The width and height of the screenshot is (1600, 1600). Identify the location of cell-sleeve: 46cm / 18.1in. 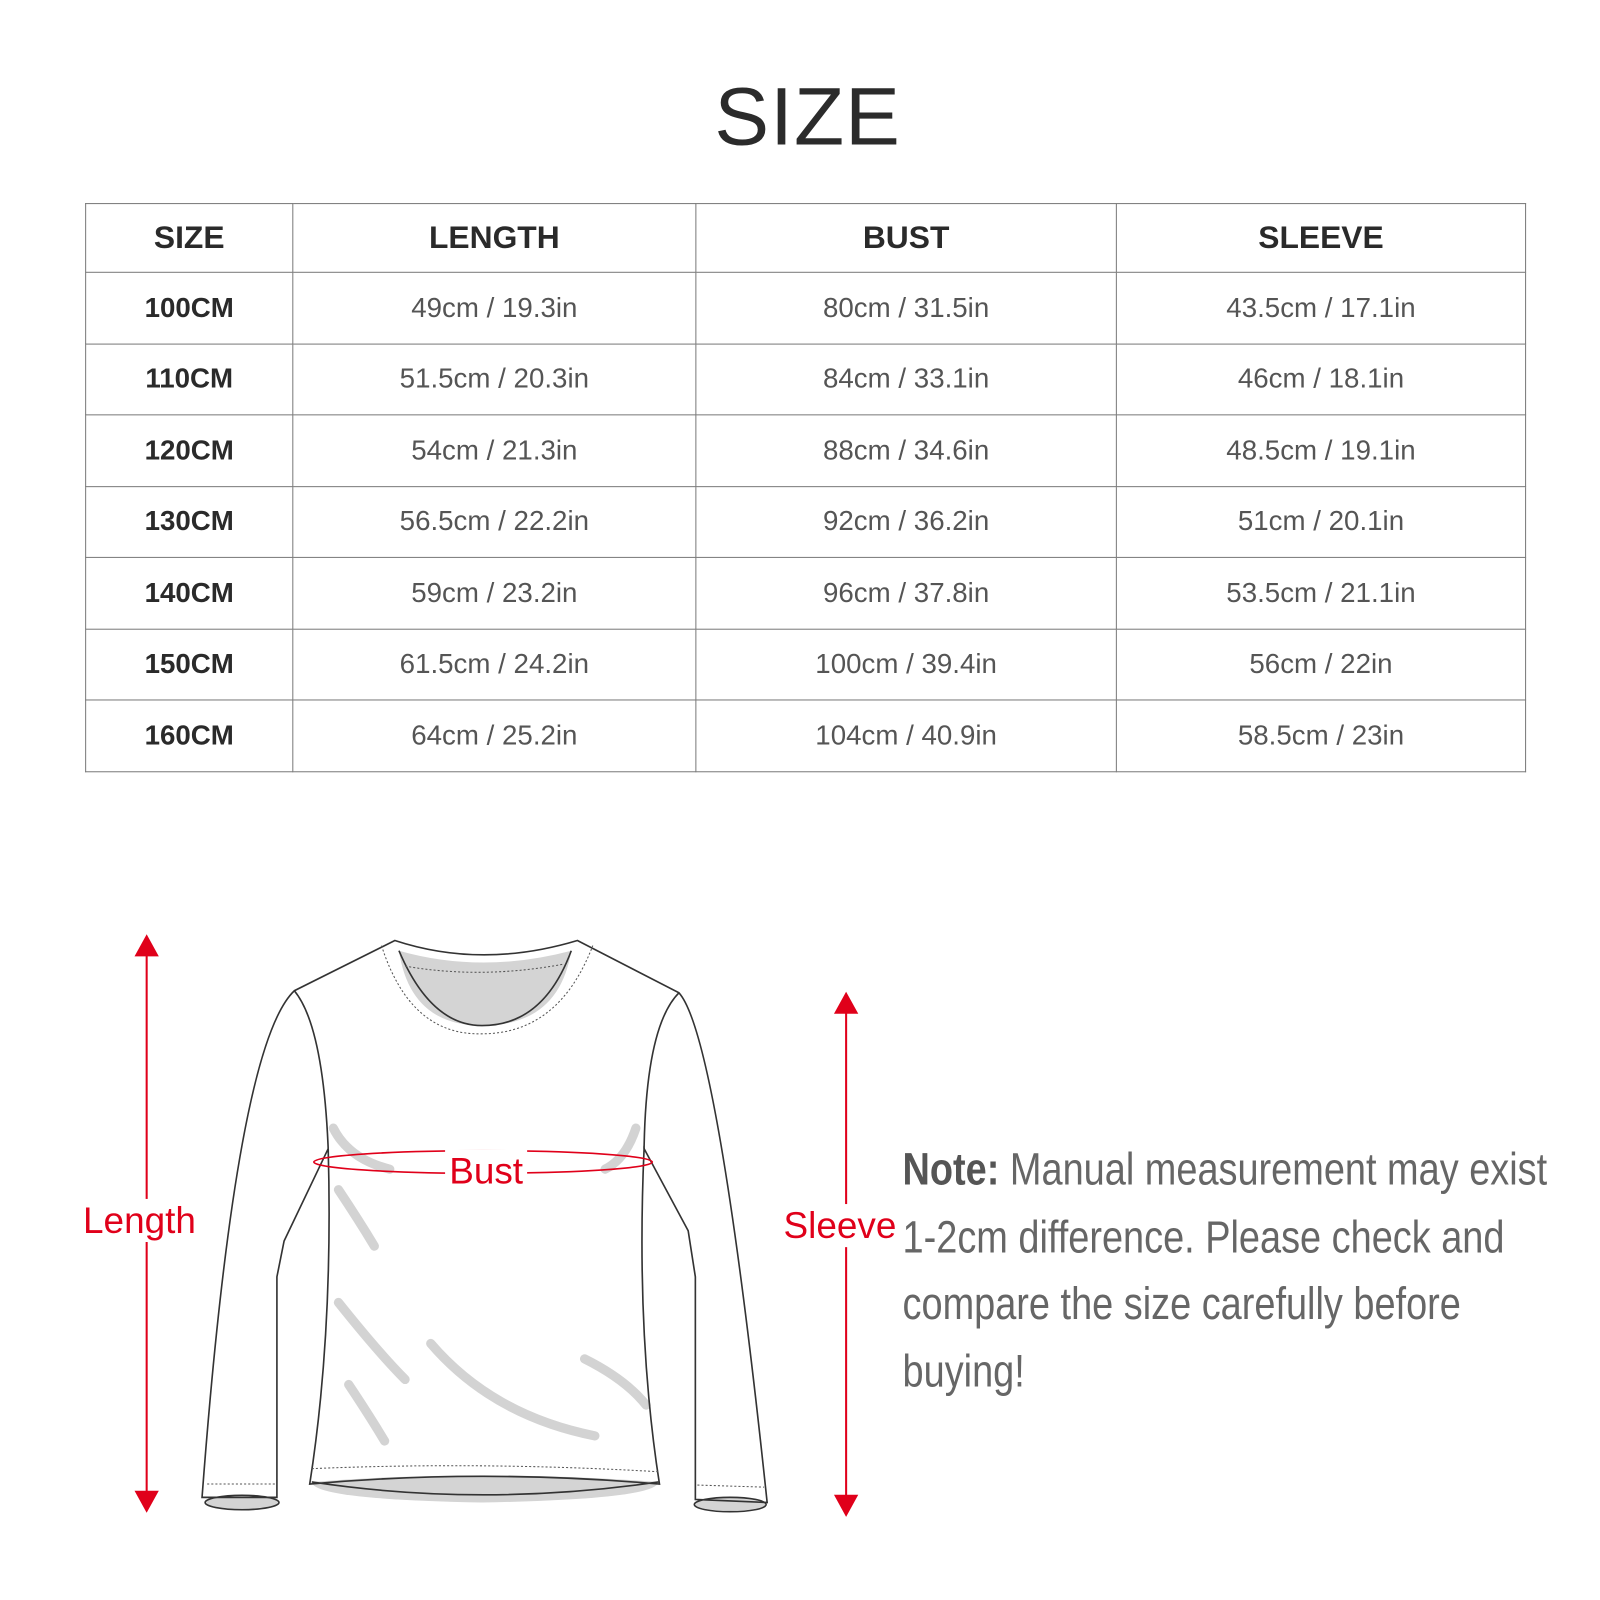
(1321, 379).